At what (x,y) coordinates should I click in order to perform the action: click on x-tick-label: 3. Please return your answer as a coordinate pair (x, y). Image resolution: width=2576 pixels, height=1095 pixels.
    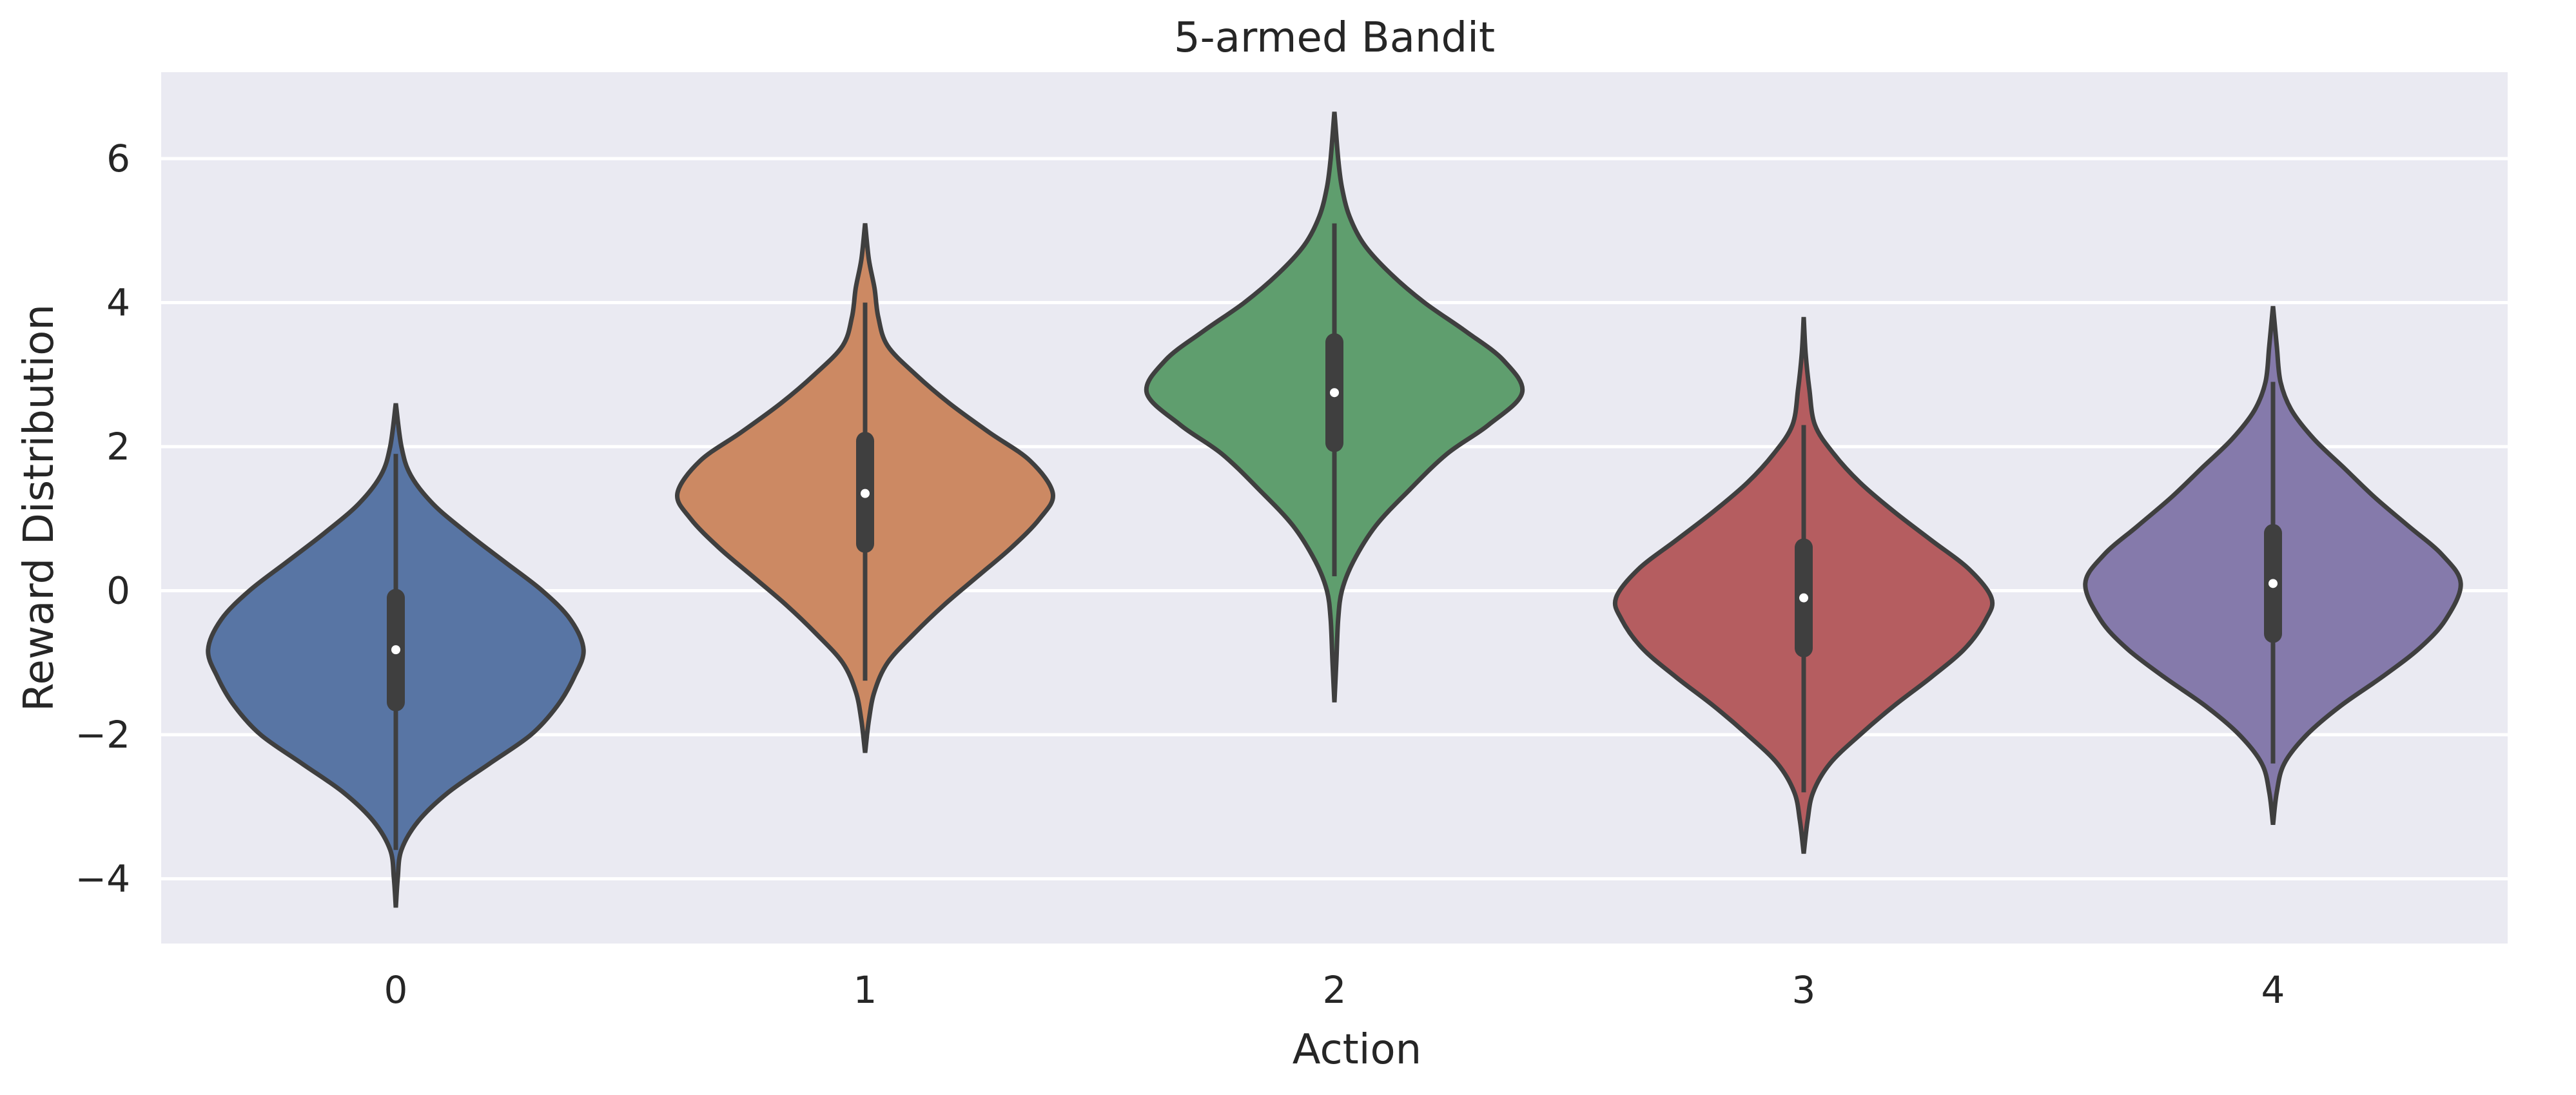
    Looking at the image, I should click on (1804, 990).